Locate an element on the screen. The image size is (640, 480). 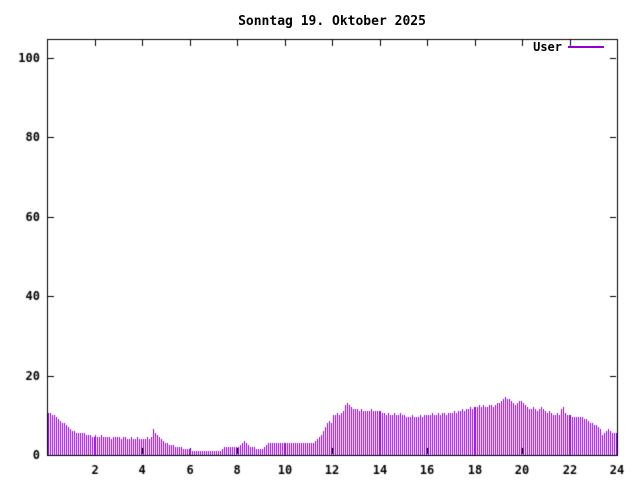
page-title: Sonntag 19. Oktober 2025 is located at coordinates (332, 21).